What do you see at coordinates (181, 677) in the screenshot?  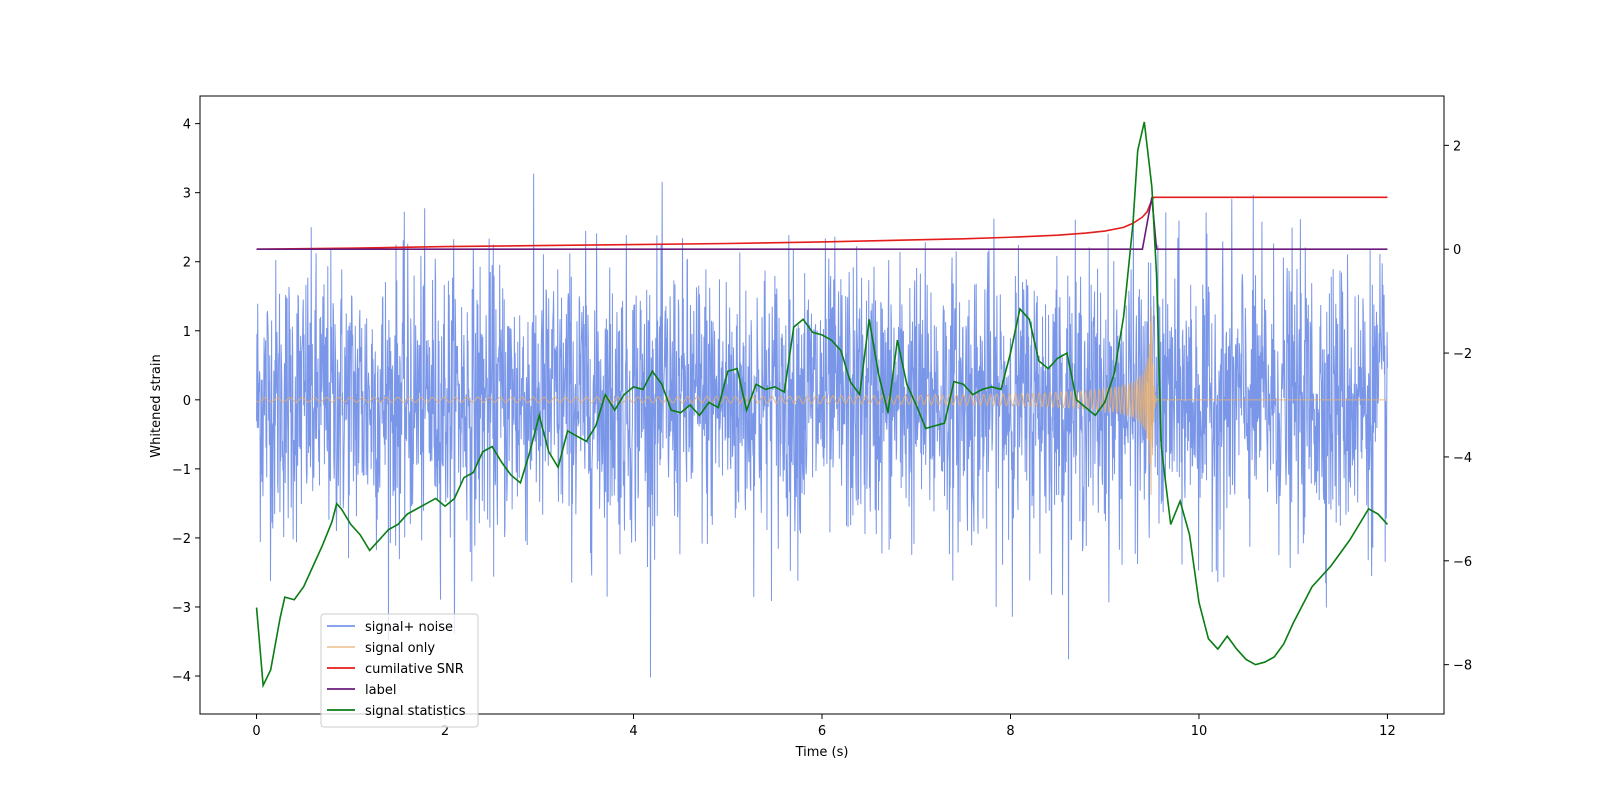 I see `y-left-tick-label: −4` at bounding box center [181, 677].